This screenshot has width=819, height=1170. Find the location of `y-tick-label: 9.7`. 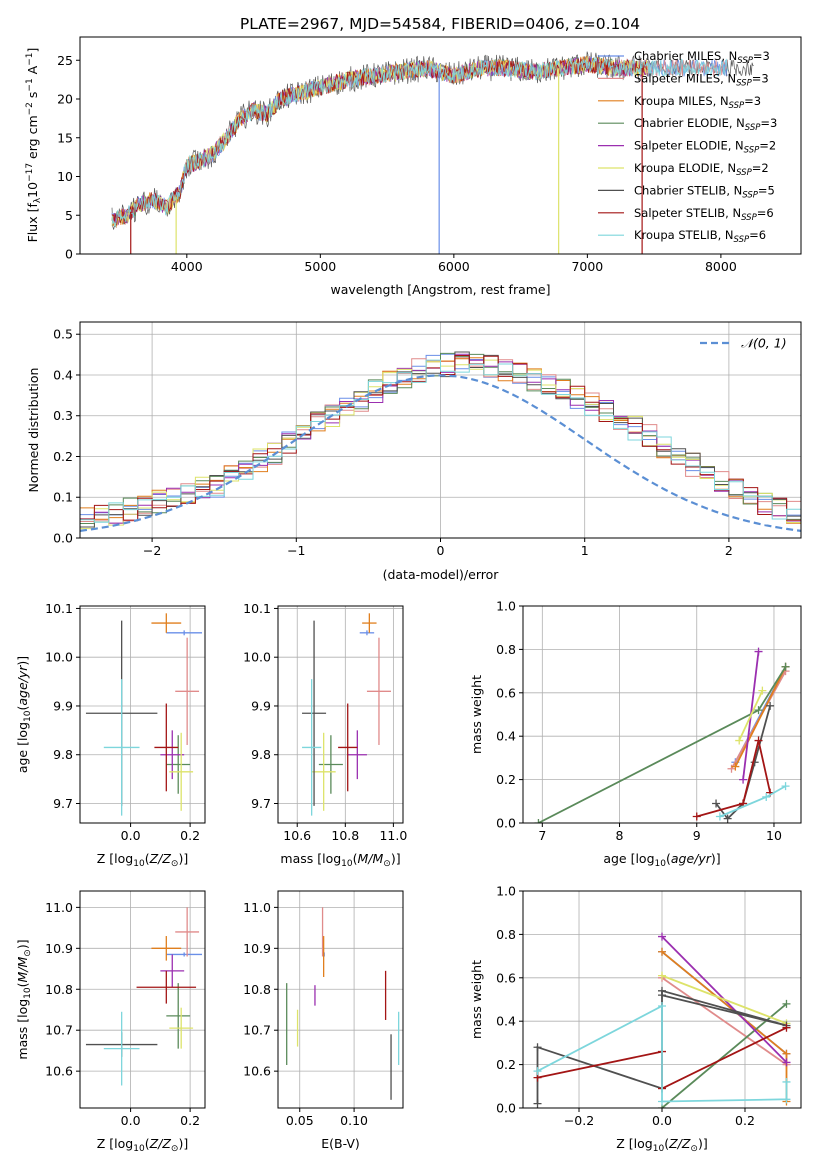

y-tick-label: 9.7 is located at coordinates (63, 803).